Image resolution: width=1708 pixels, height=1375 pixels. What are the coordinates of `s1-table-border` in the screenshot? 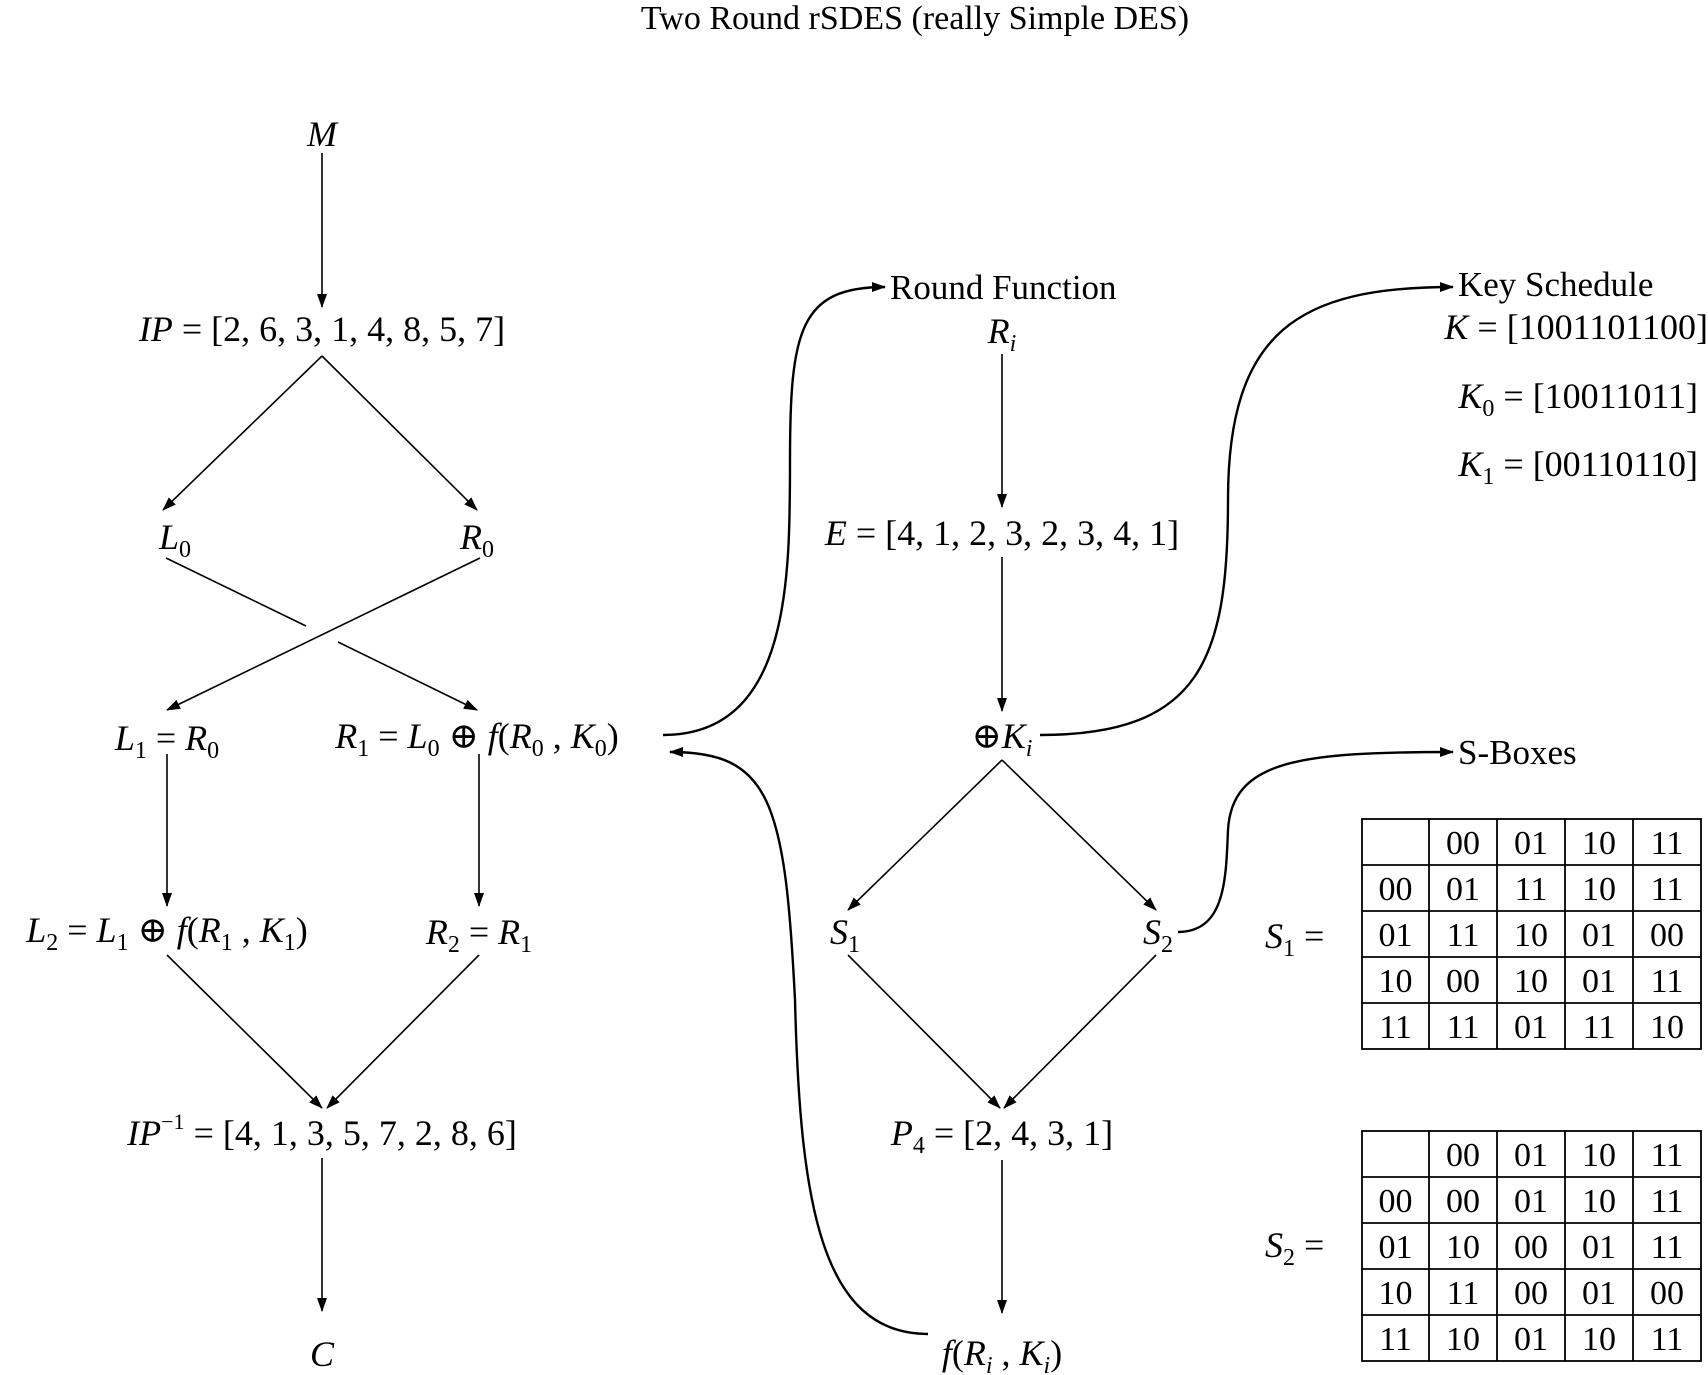 It's located at (1531, 934).